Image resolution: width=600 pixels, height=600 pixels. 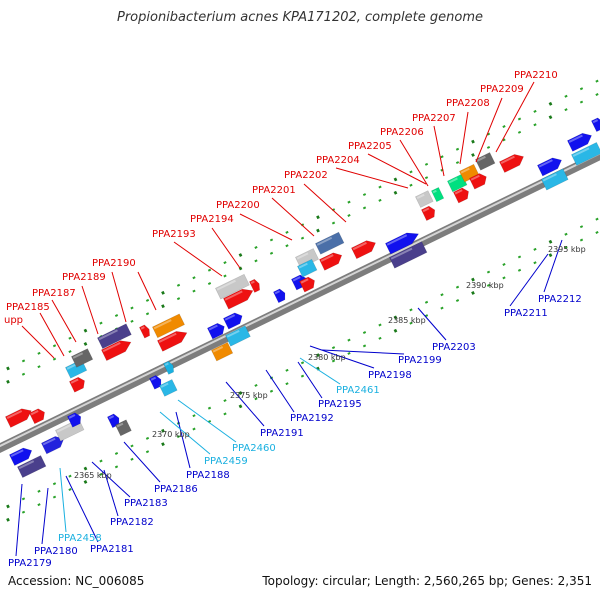 I want to click on gene-label: PPA2207, so click(x=434, y=118).